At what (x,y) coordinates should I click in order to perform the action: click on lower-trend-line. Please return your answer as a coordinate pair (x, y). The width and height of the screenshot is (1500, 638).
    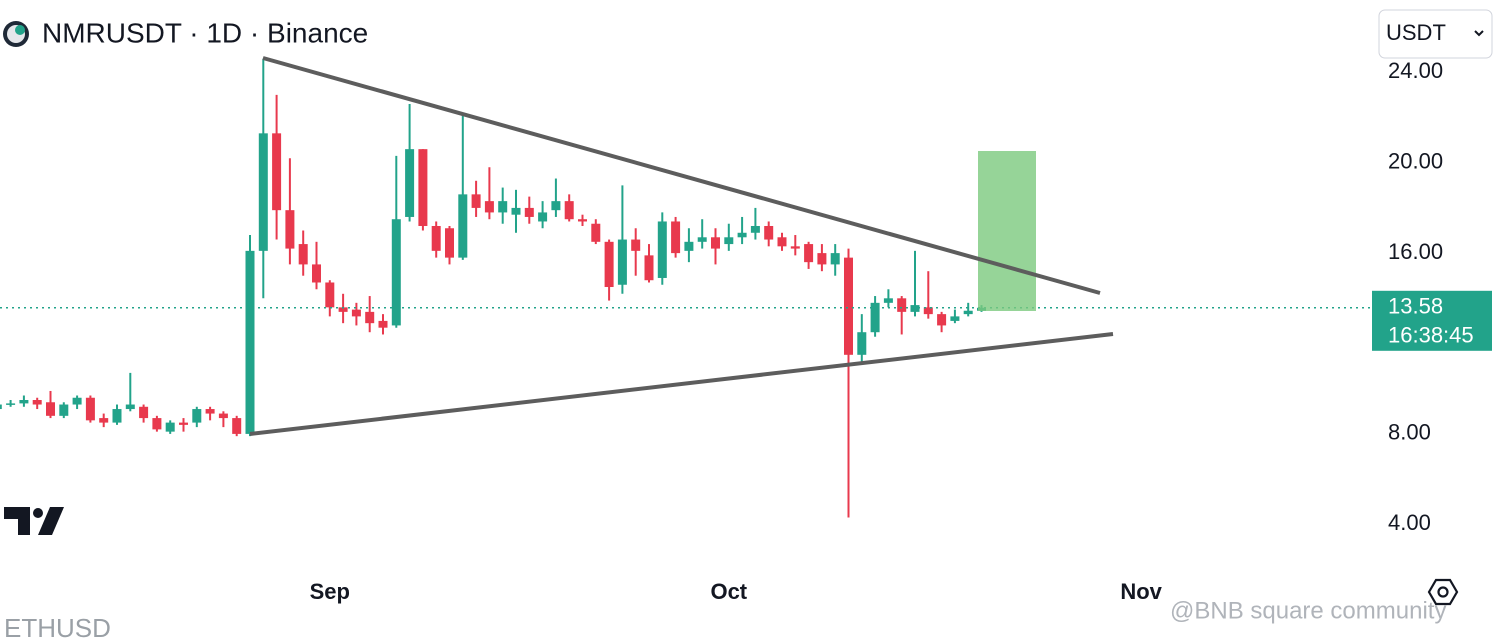
    Looking at the image, I should click on (681, 384).